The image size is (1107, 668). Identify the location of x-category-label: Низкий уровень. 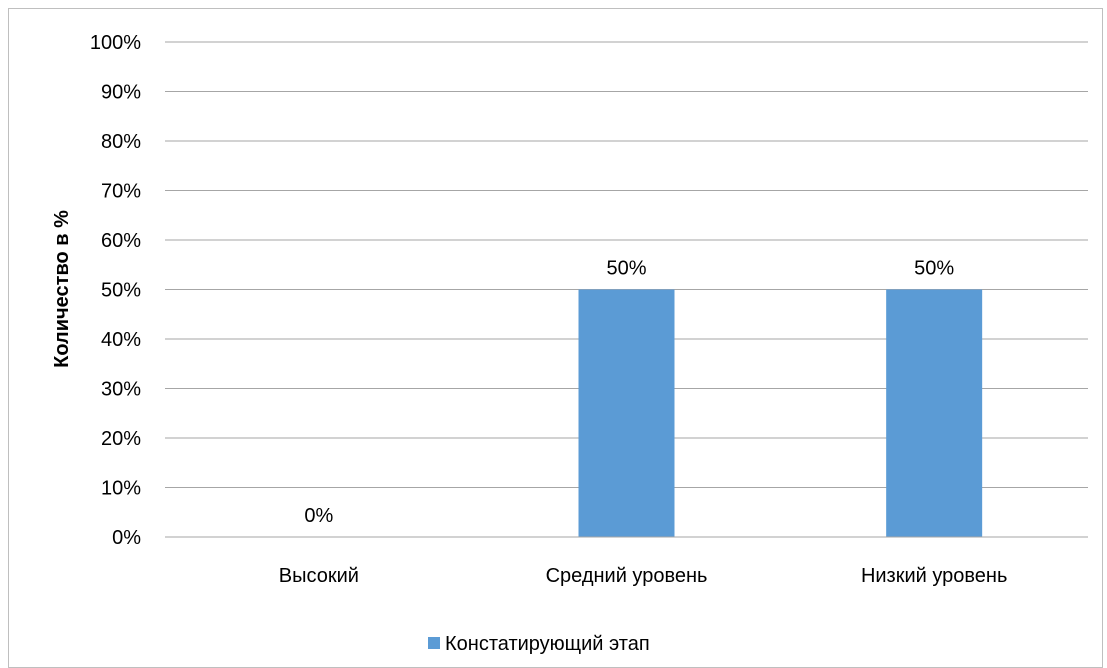
(934, 576).